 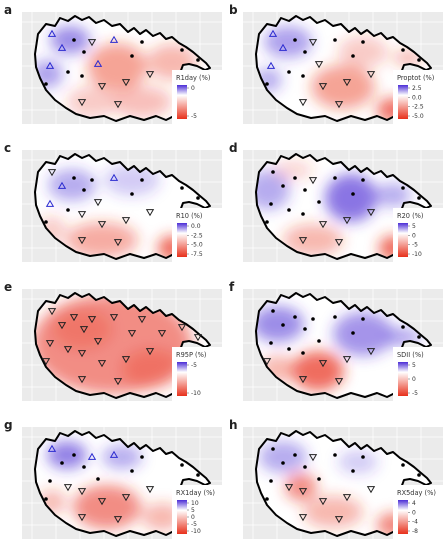 What do you see at coordinates (410, 355) in the screenshot?
I see `legend-title: SDII (%)` at bounding box center [410, 355].